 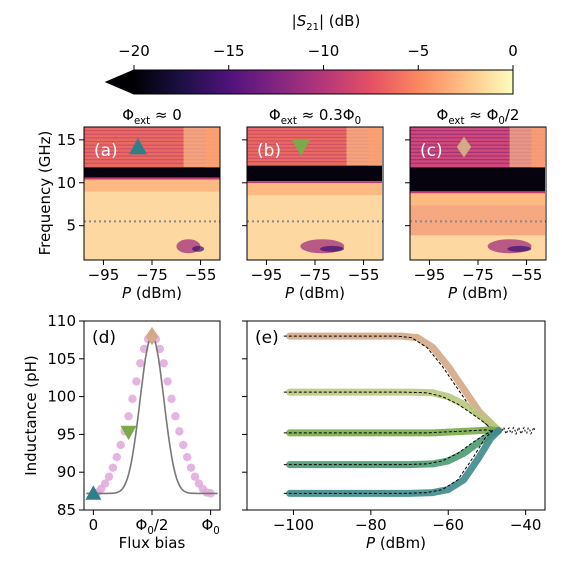 What do you see at coordinates (210, 526) in the screenshot?
I see `x-tick-label: Φ0​` at bounding box center [210, 526].